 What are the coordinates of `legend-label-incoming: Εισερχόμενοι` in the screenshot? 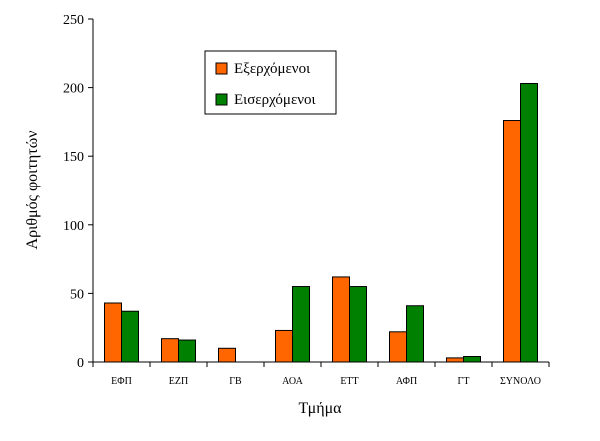 It's located at (275, 100).